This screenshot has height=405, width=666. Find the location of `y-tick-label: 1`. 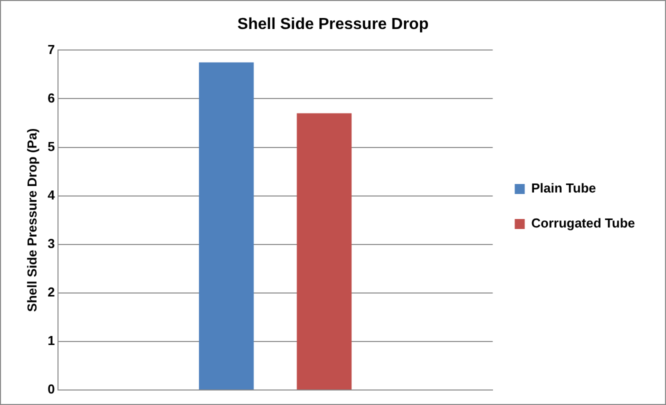

y-tick-label: 1 is located at coordinates (51, 340).